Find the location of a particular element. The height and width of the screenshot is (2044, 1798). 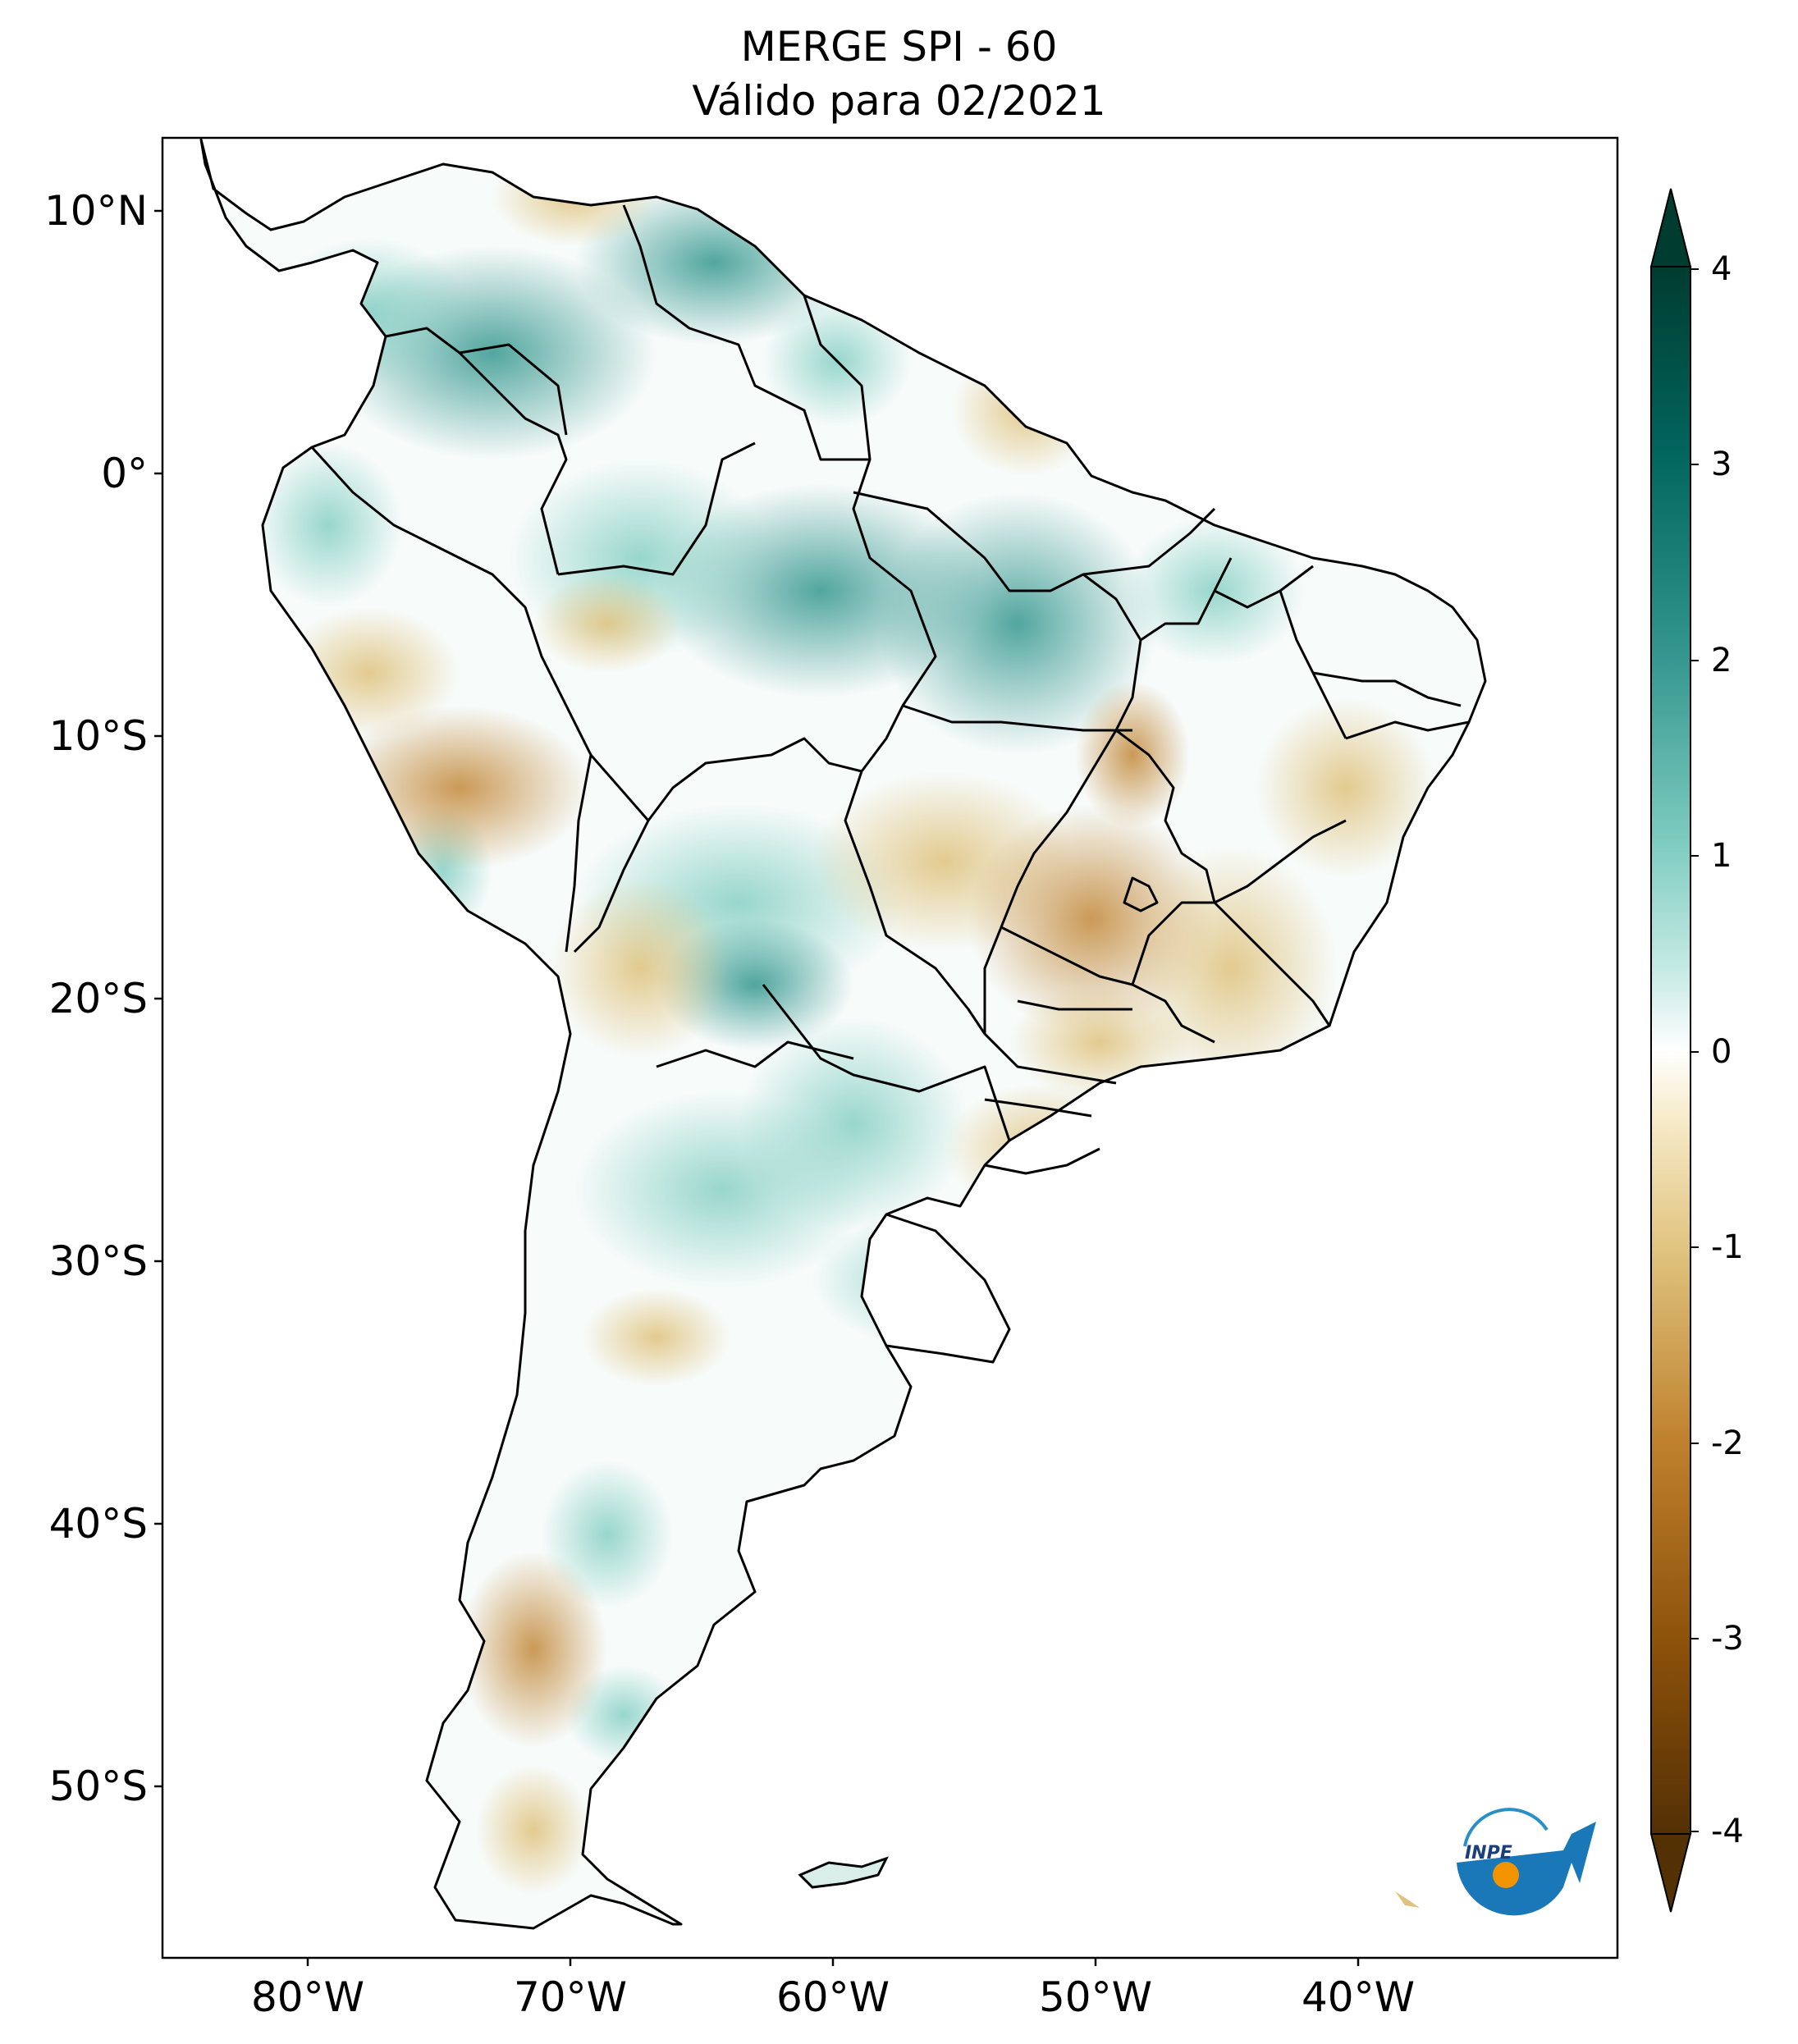

lat-label-40s: 40°S is located at coordinates (98, 1524).